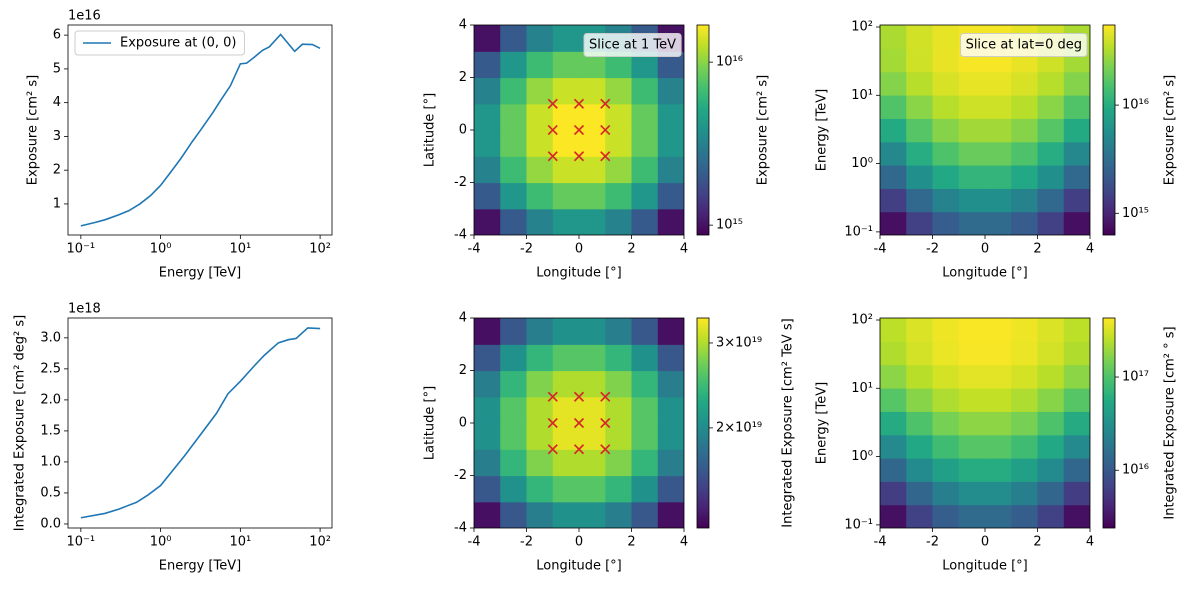 The height and width of the screenshot is (590, 1191). I want to click on y-axis-label: Integrated Exposure [cm² deg² s], so click(20, 423).